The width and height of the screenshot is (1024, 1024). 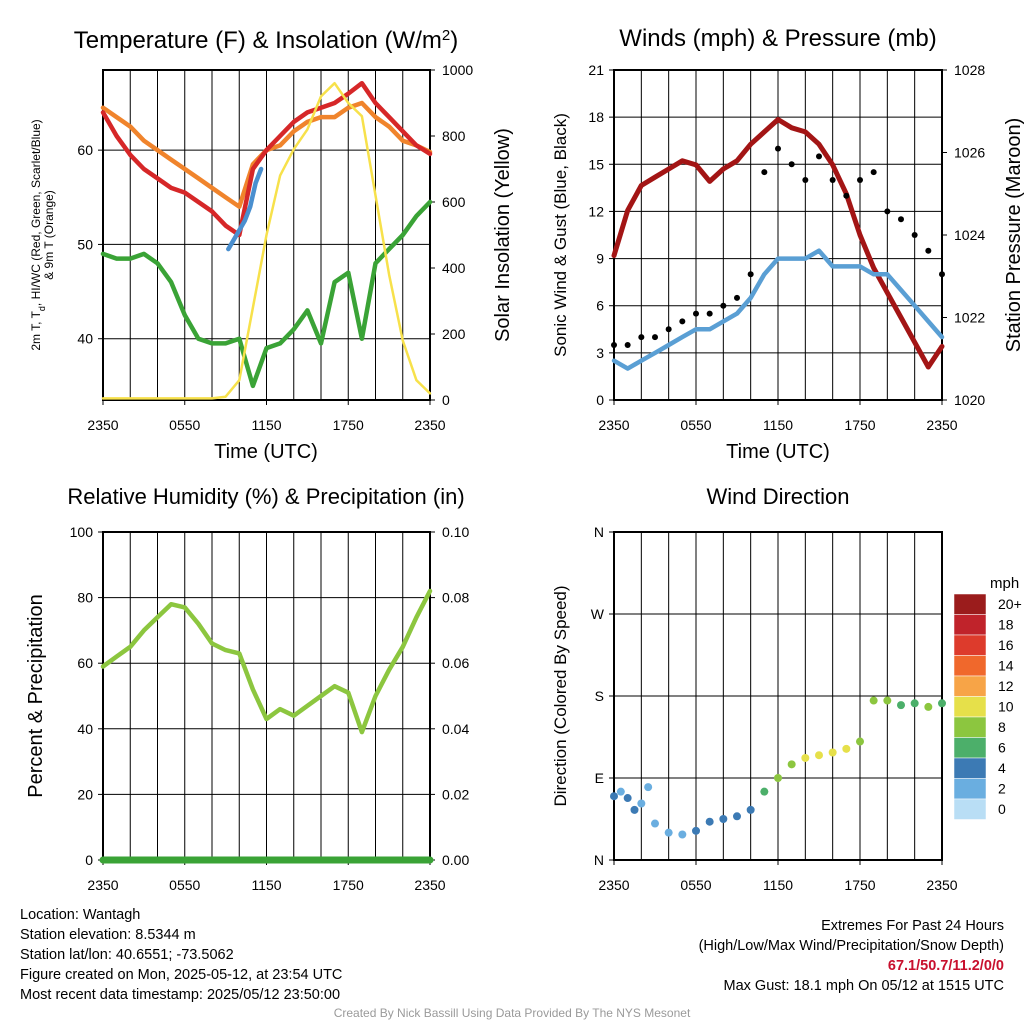 What do you see at coordinates (446, 400) in the screenshot?
I see `y2-tick-label: 0` at bounding box center [446, 400].